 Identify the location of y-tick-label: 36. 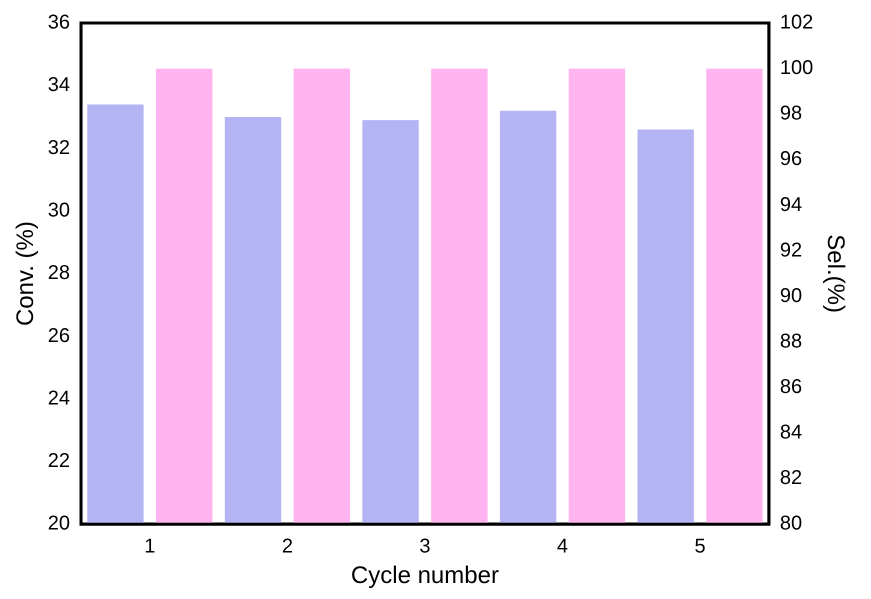
(59, 23).